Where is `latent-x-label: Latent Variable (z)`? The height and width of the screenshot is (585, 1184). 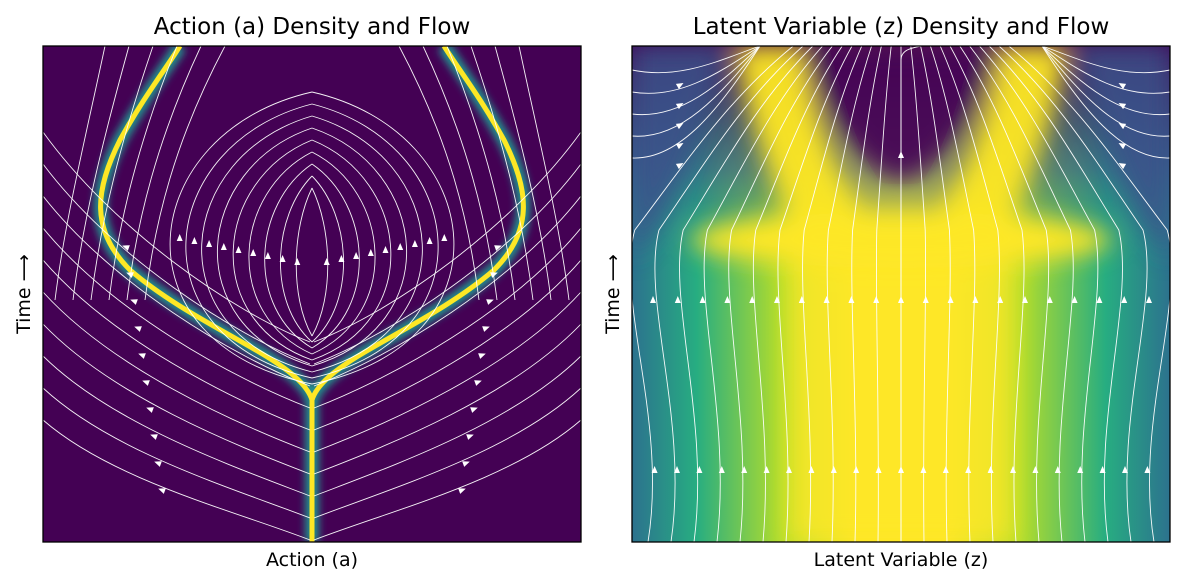 latent-x-label: Latent Variable (z) is located at coordinates (901, 560).